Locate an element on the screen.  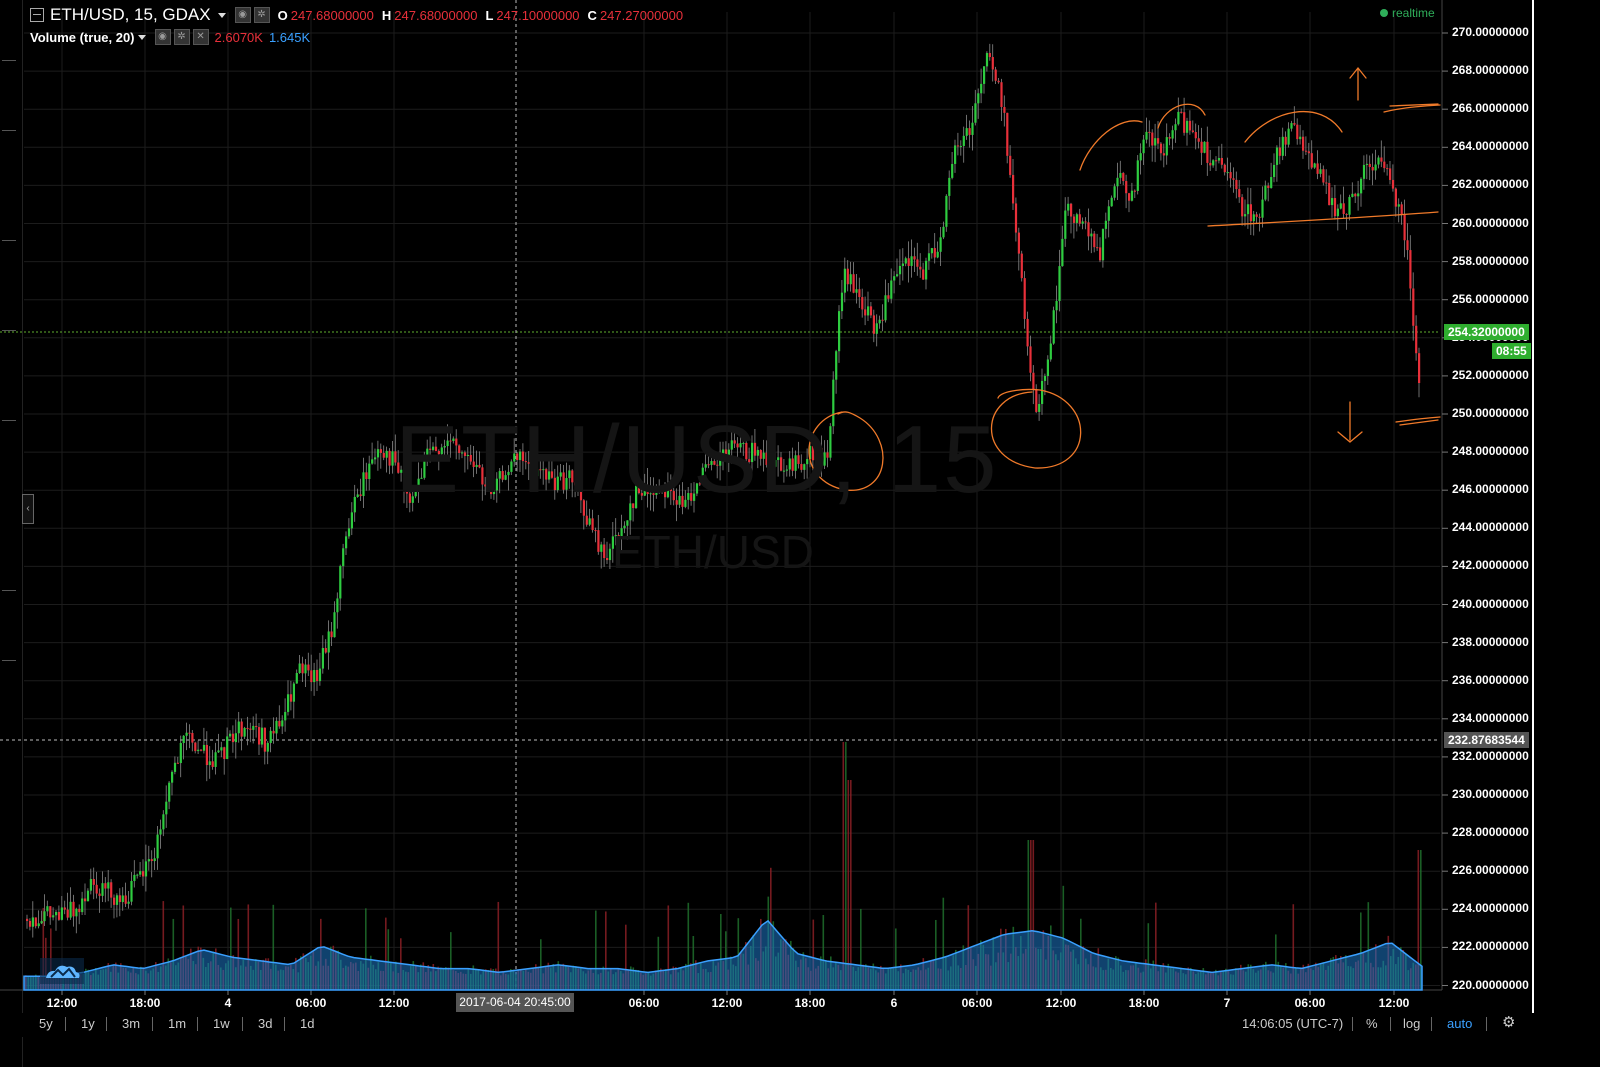
timeframe-button-1w: 1w is located at coordinates (221, 1023).